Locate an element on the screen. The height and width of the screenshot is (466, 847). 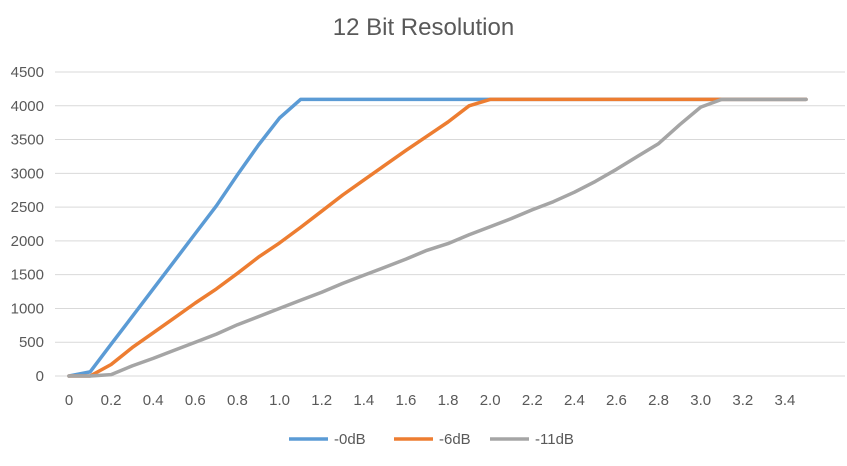
x-tick-label: 0.4 is located at coordinates (153, 400).